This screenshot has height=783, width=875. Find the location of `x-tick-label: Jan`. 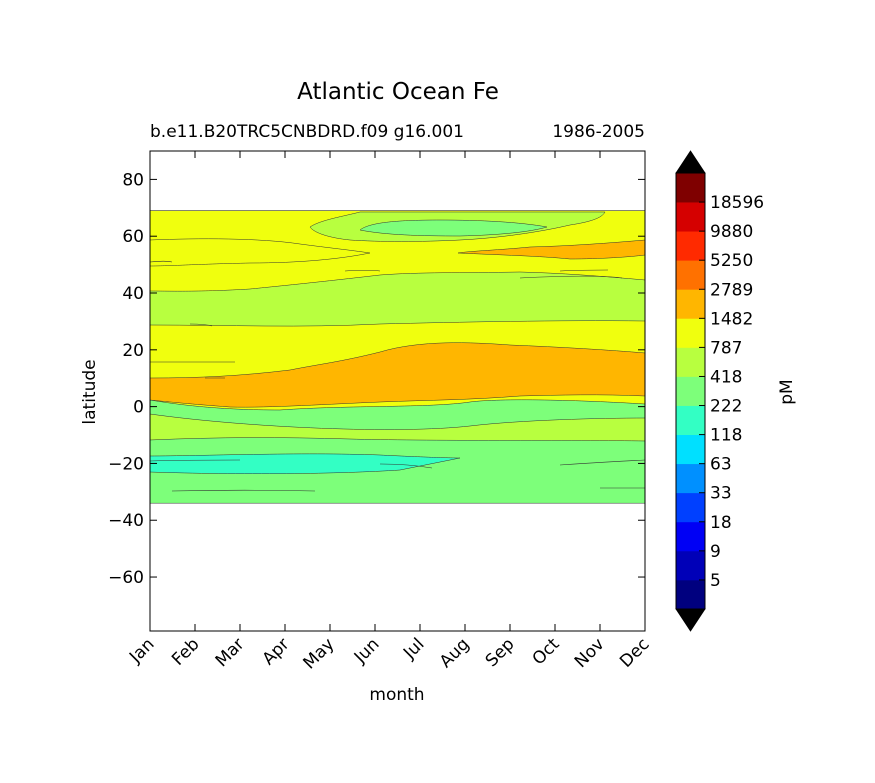

x-tick-label: Jan is located at coordinates (141, 650).